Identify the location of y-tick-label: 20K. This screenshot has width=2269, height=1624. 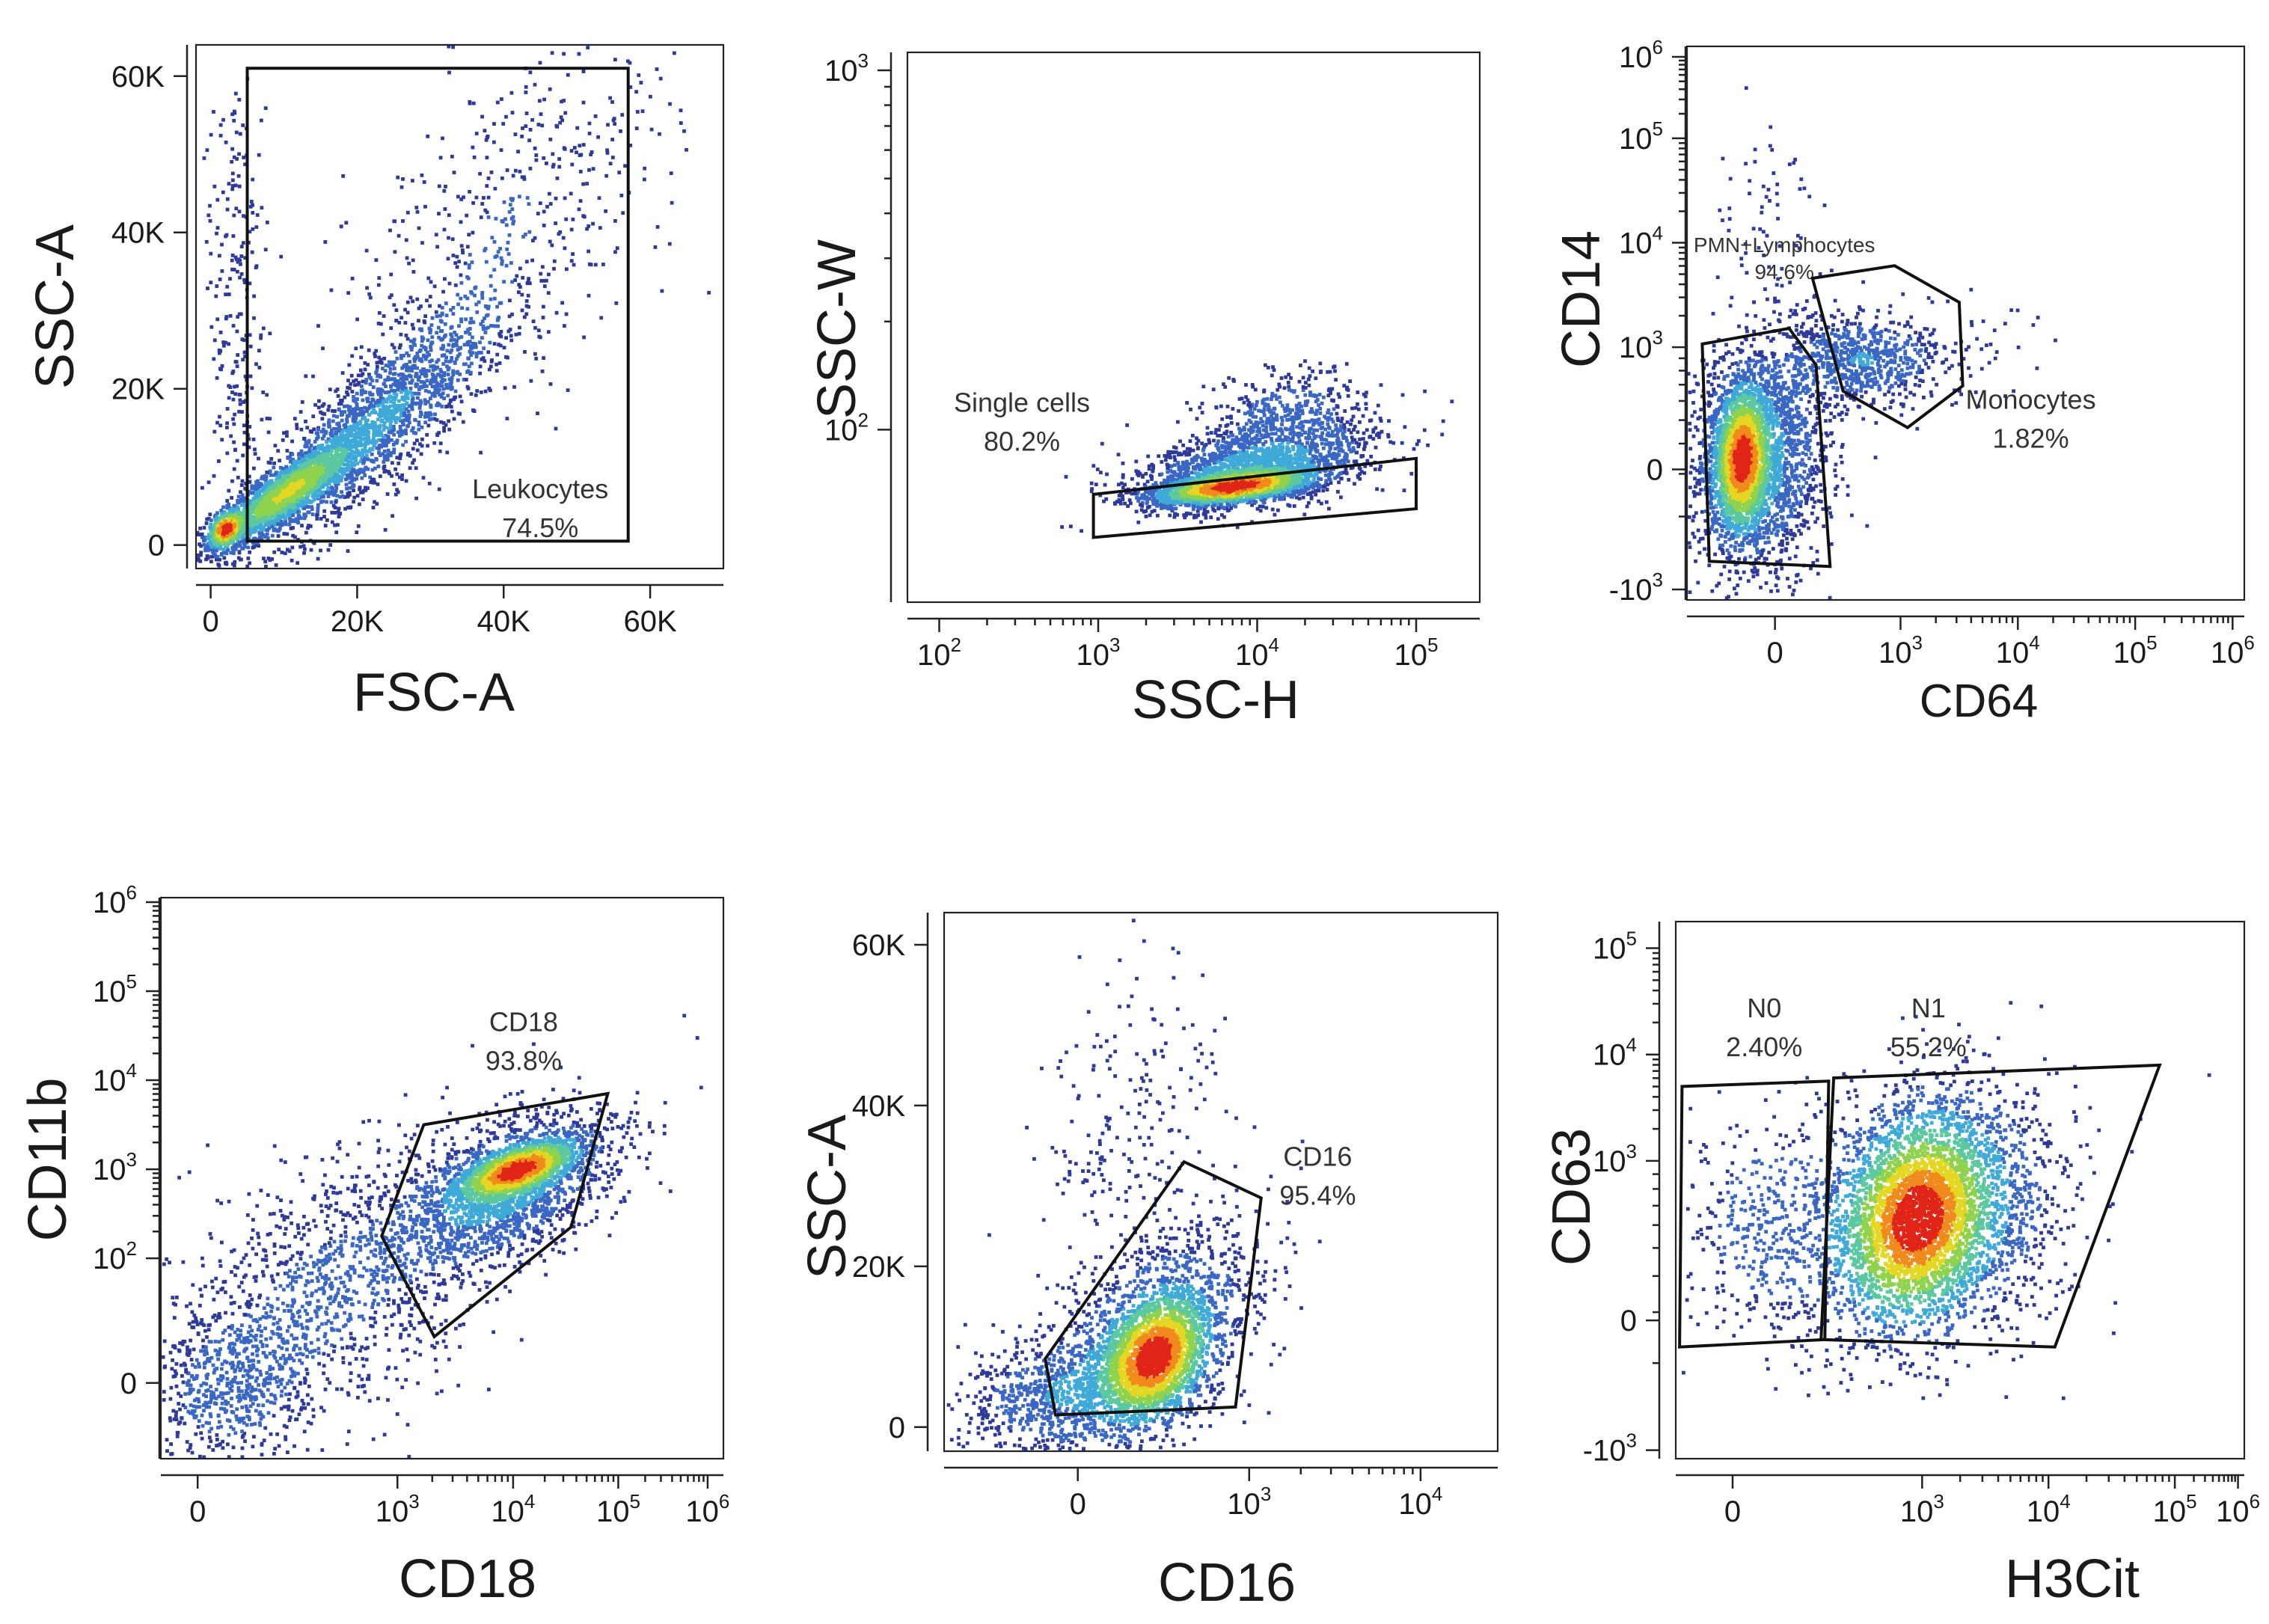
(138, 389).